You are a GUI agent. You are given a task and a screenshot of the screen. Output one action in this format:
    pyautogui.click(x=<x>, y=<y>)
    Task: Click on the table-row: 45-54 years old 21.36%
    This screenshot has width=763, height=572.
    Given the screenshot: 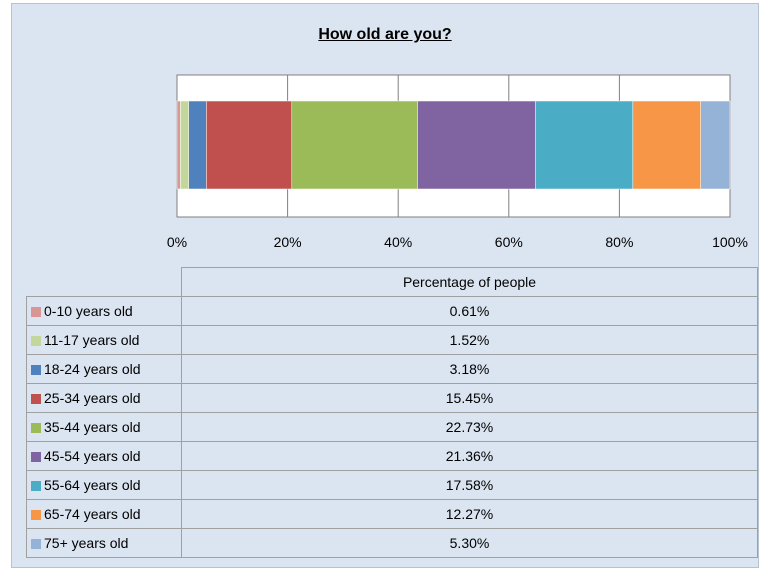 What is the action you would take?
    pyautogui.click(x=392, y=456)
    